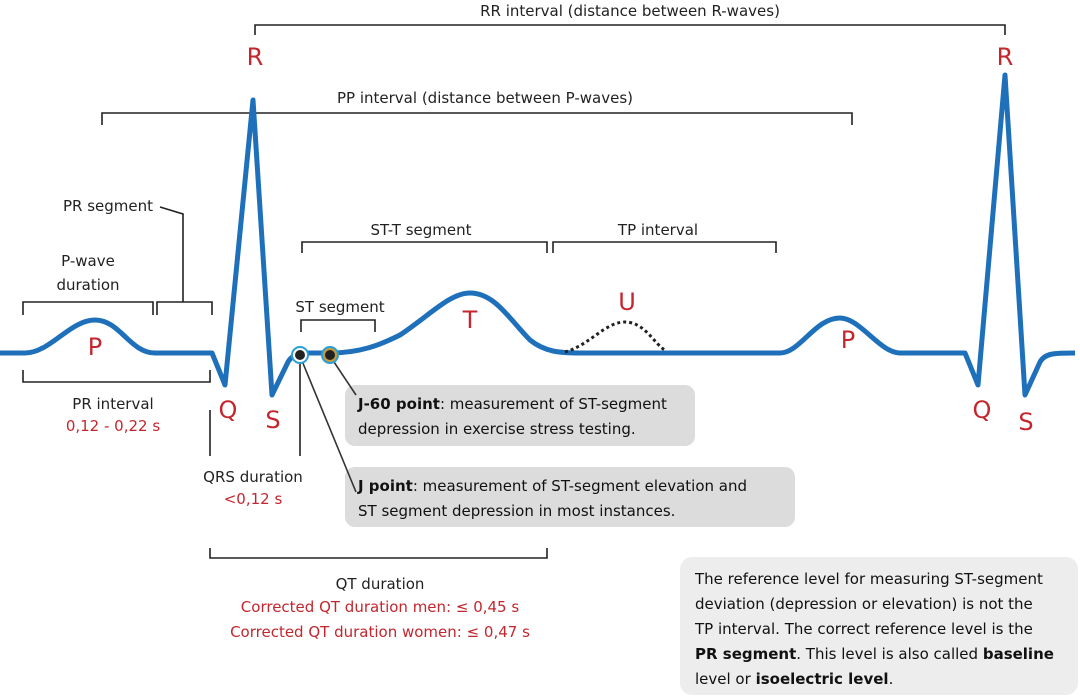  What do you see at coordinates (339, 307) in the screenshot?
I see `st-segment-label: ST segment` at bounding box center [339, 307].